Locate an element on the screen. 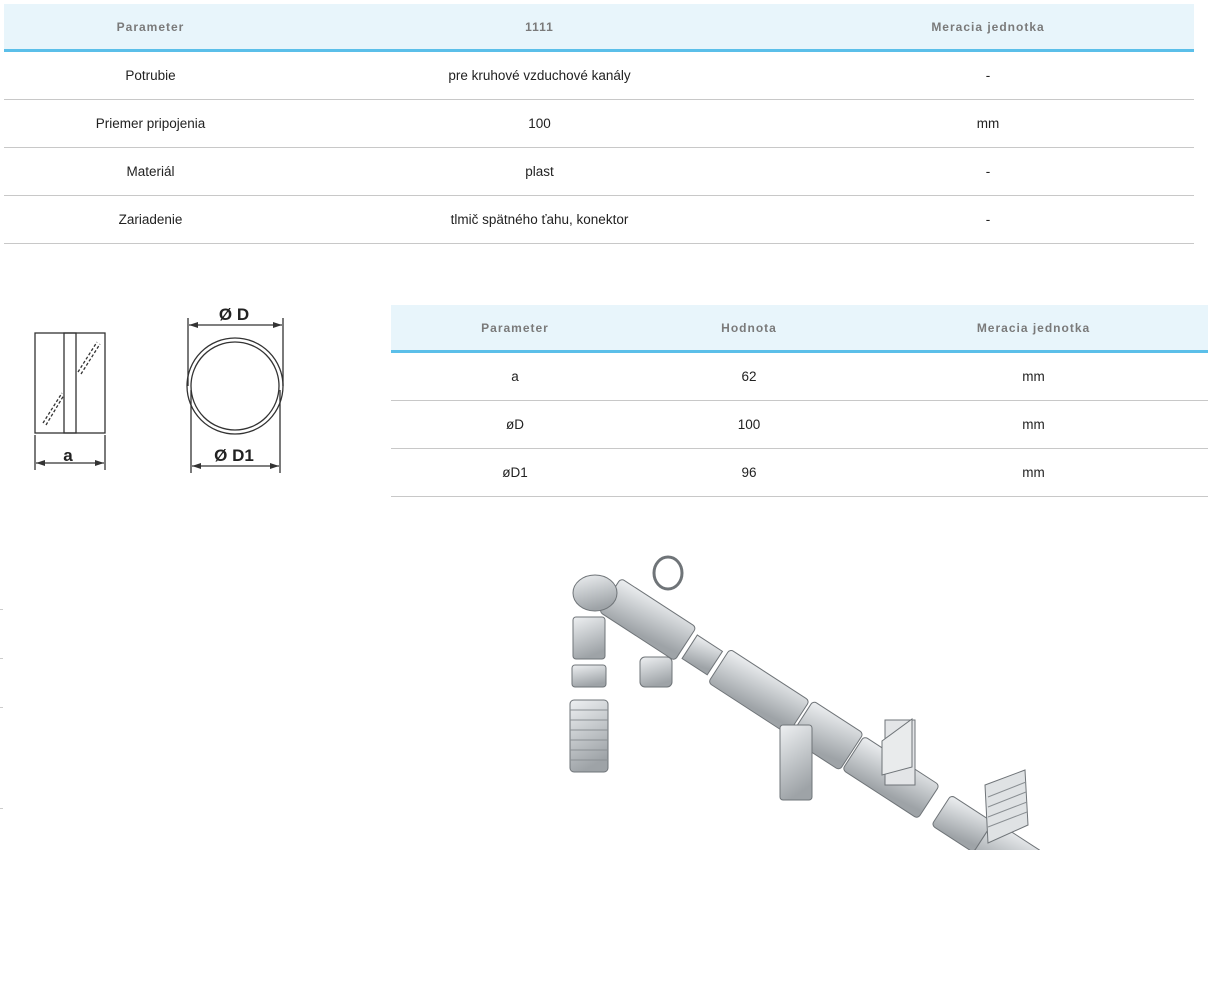 The image size is (1208, 1008). cell: plast is located at coordinates (539, 171).